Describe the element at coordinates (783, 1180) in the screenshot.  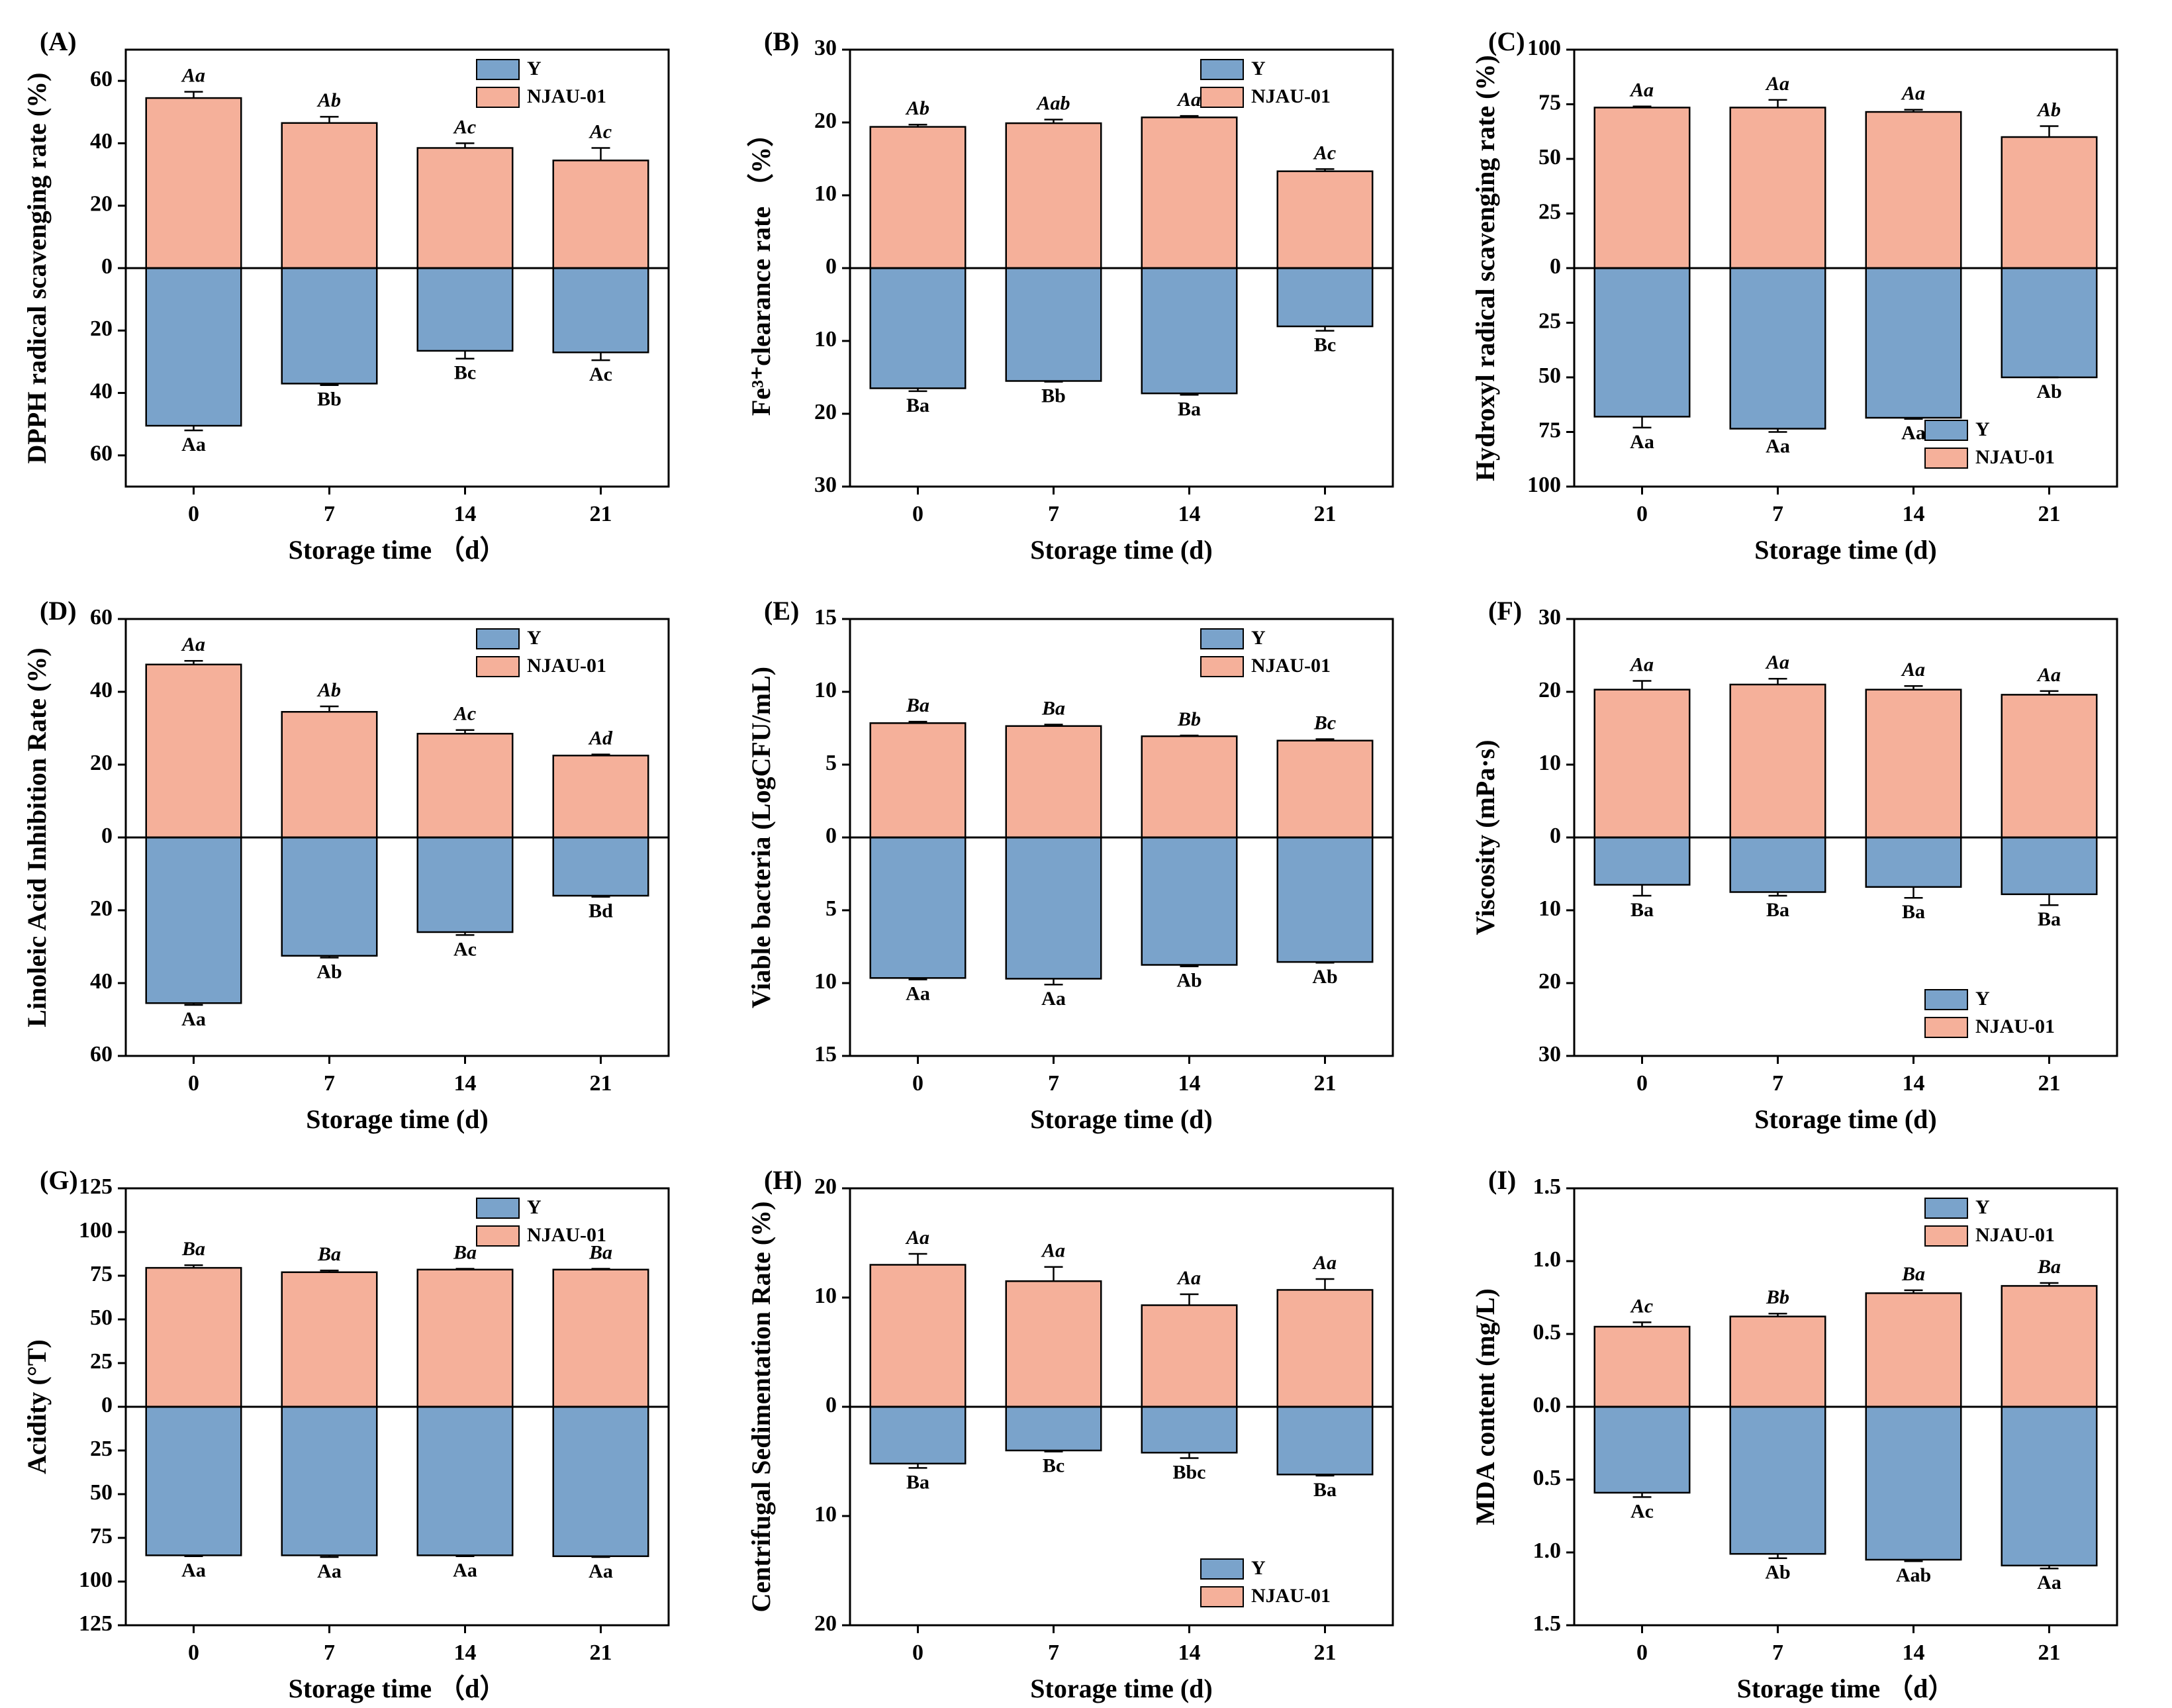
I see `panel-label: (H)` at that location.